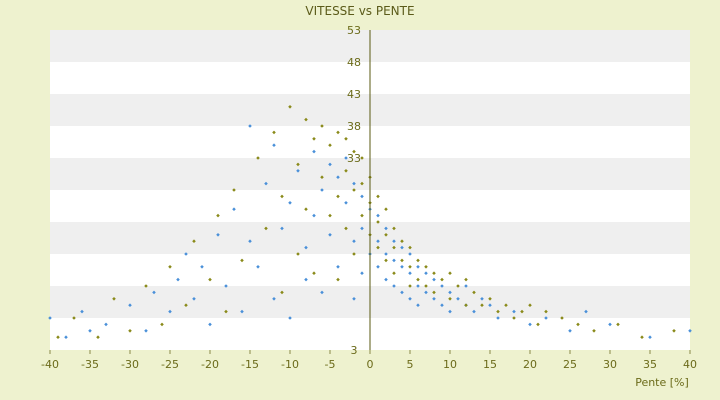 The height and width of the screenshot is (400, 720). I want to click on x-tick-label: 0, so click(370, 364).